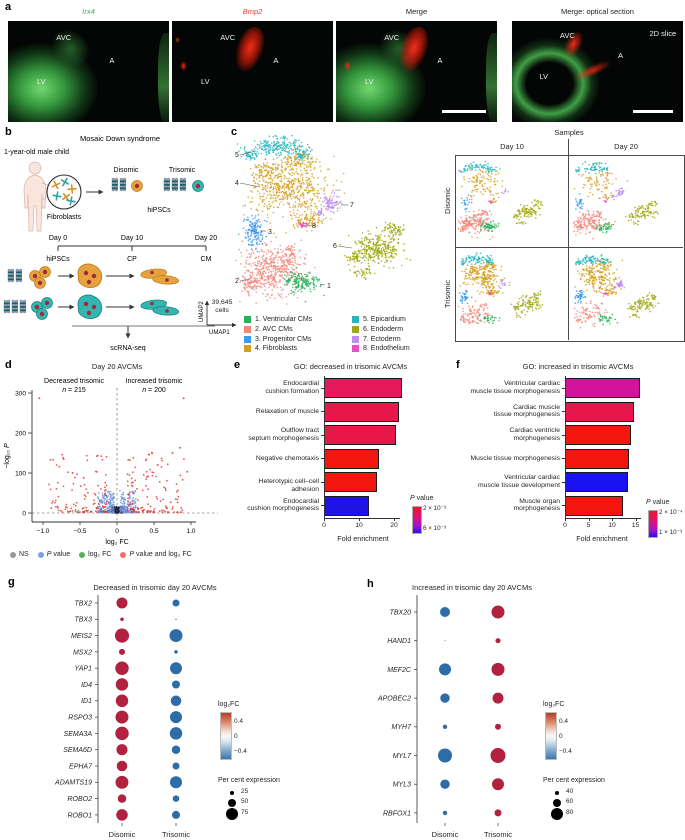 The image size is (685, 840). What do you see at coordinates (64, 217) in the screenshot?
I see `fibroblasts-label: Fibroblasts` at bounding box center [64, 217].